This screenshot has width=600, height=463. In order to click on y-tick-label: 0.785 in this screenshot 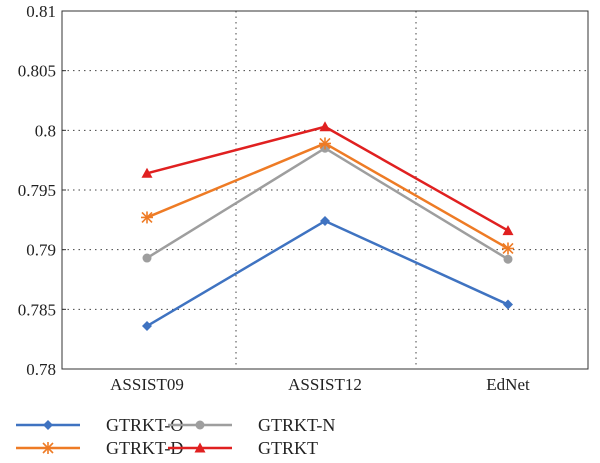, I will do `click(37, 309)`.